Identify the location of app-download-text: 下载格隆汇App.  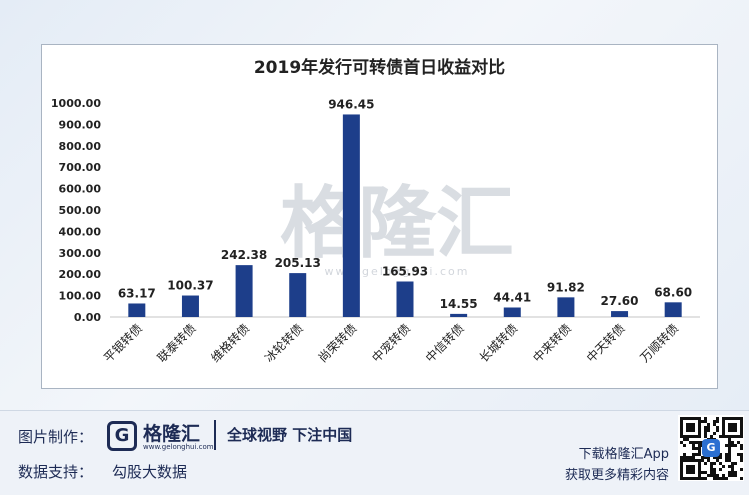
(623, 454).